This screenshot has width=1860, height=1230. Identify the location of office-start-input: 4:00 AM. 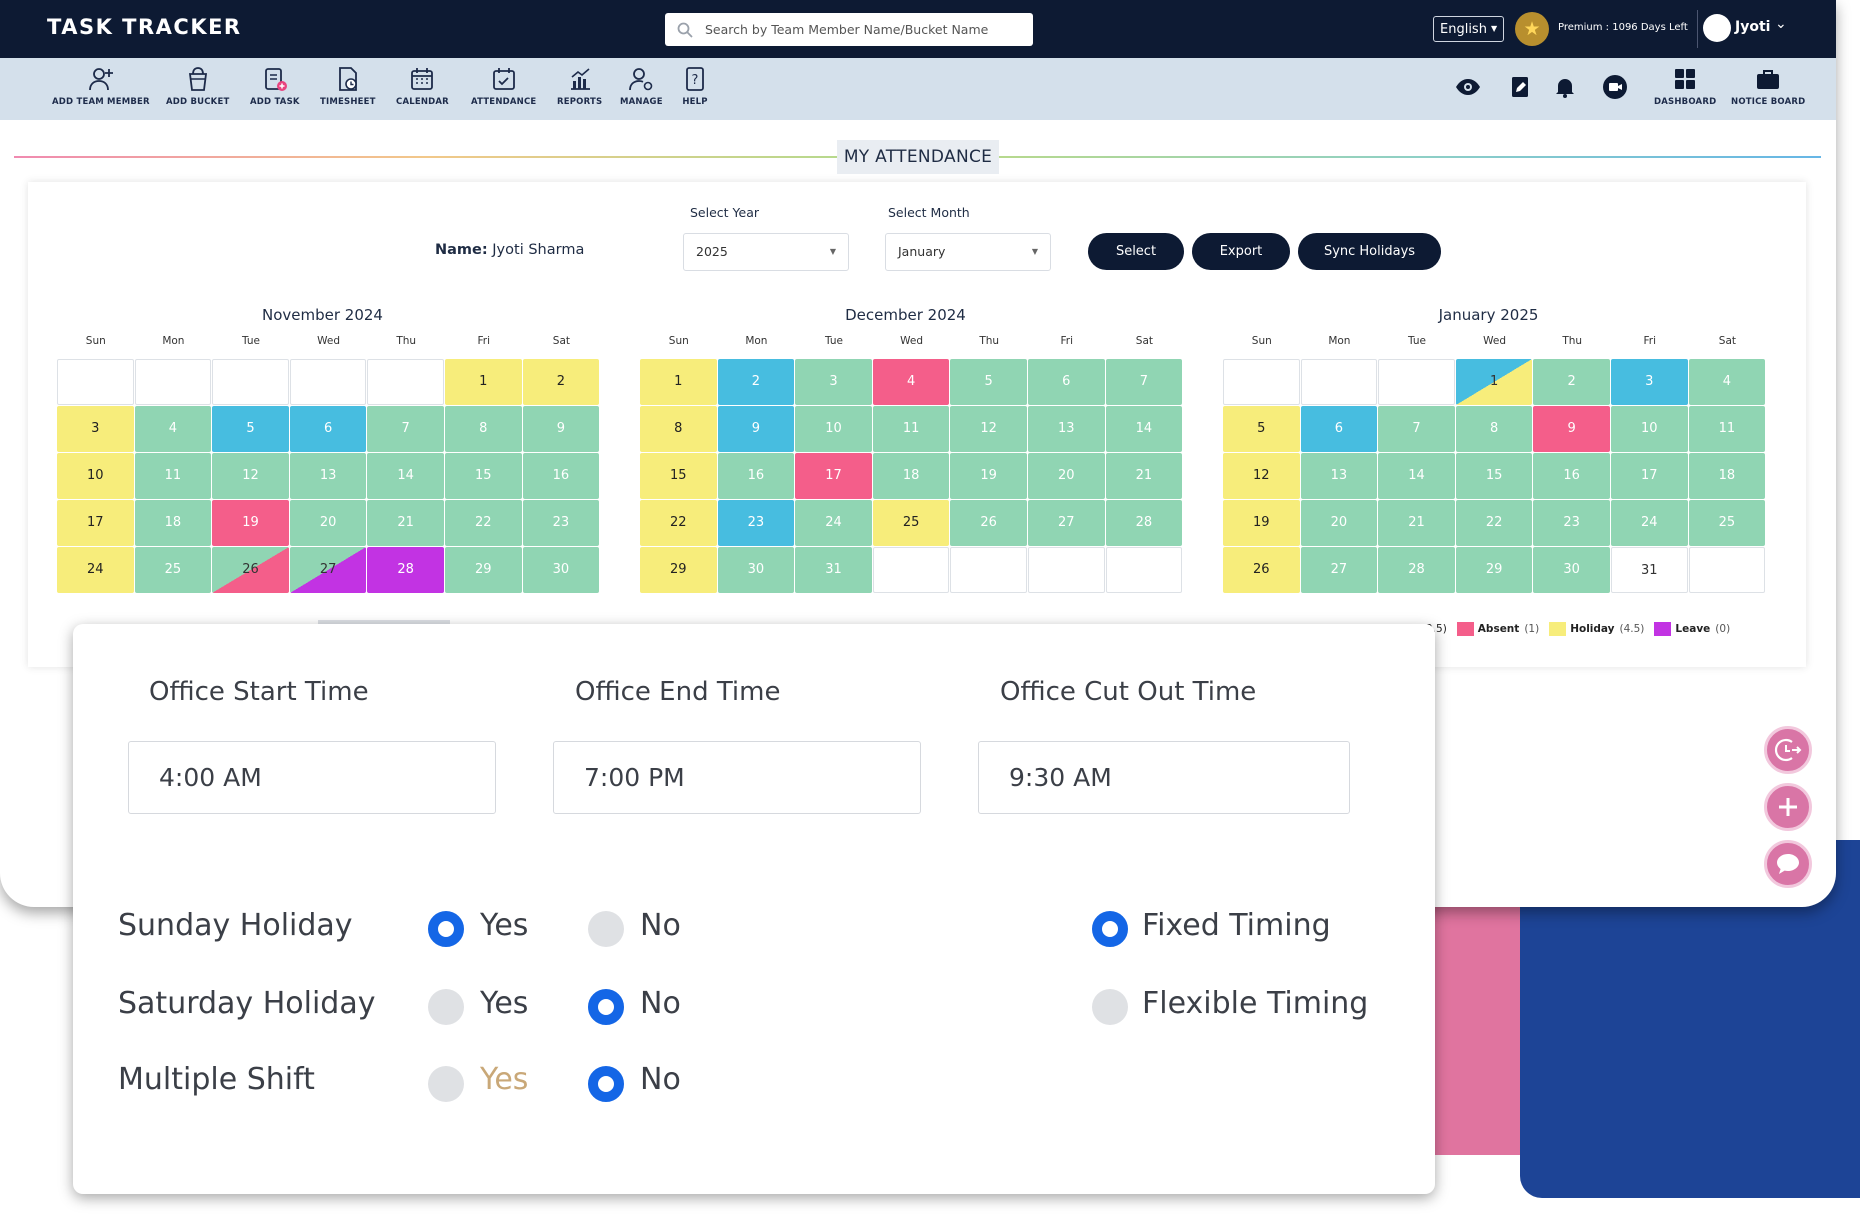
(312, 777).